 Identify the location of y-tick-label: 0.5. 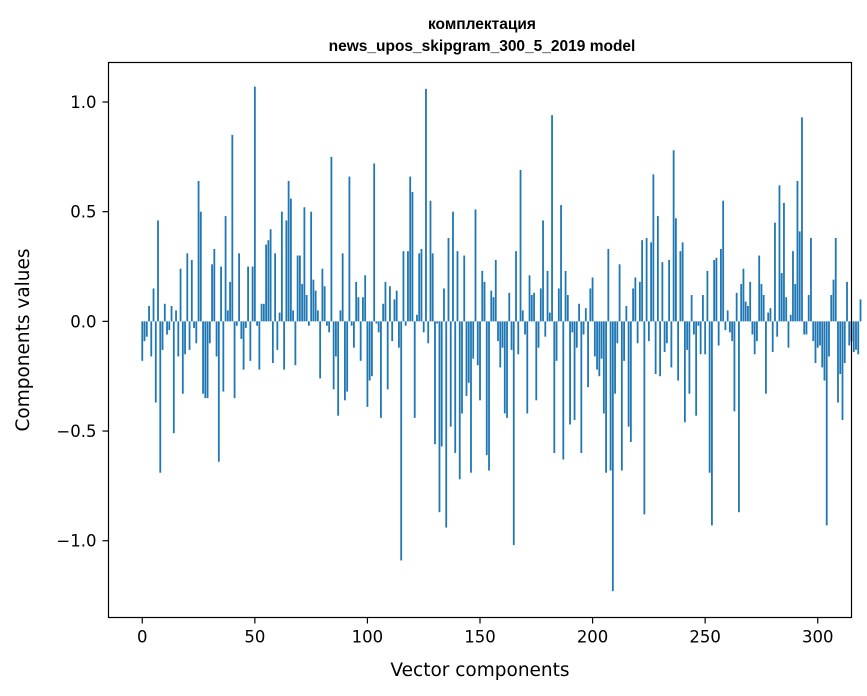
(83, 212).